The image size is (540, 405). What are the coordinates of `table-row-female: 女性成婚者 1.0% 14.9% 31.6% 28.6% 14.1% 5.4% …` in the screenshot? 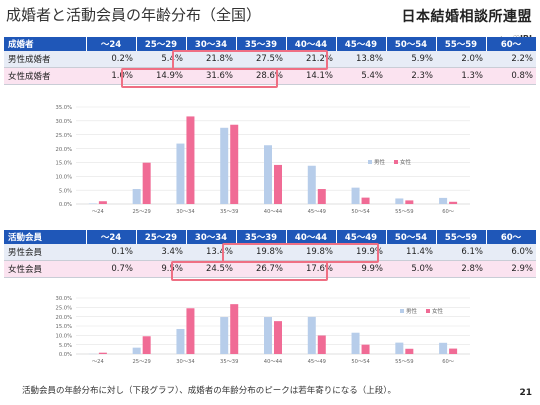 It's located at (270, 76).